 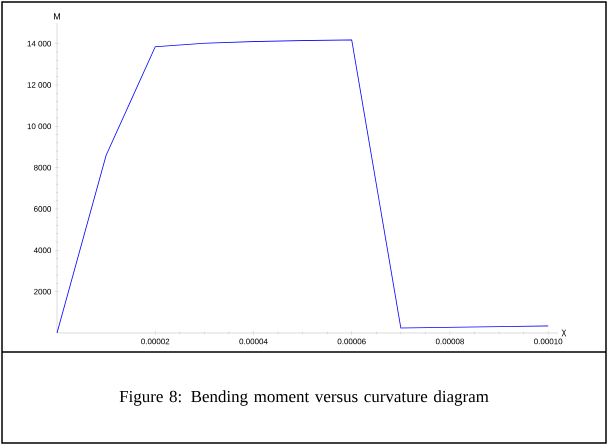 I want to click on x-axis-title: χ, so click(x=564, y=333).